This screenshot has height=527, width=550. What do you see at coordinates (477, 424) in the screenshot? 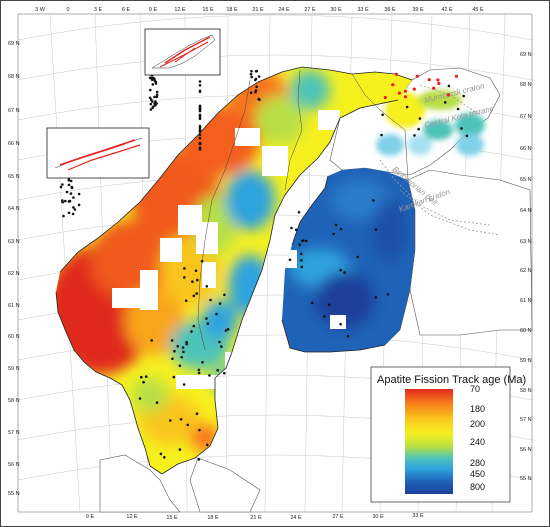
I see `legend-value: 200` at bounding box center [477, 424].